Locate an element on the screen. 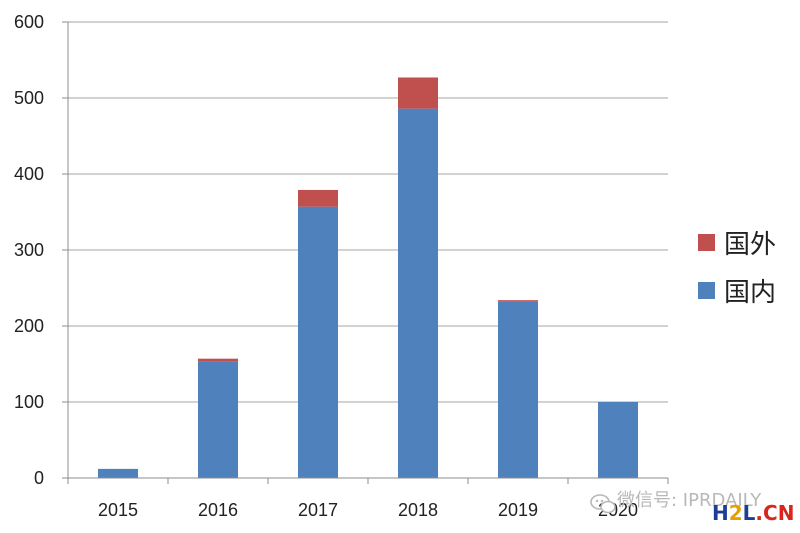 The height and width of the screenshot is (533, 800). bar-domestic-2017 is located at coordinates (318, 342).